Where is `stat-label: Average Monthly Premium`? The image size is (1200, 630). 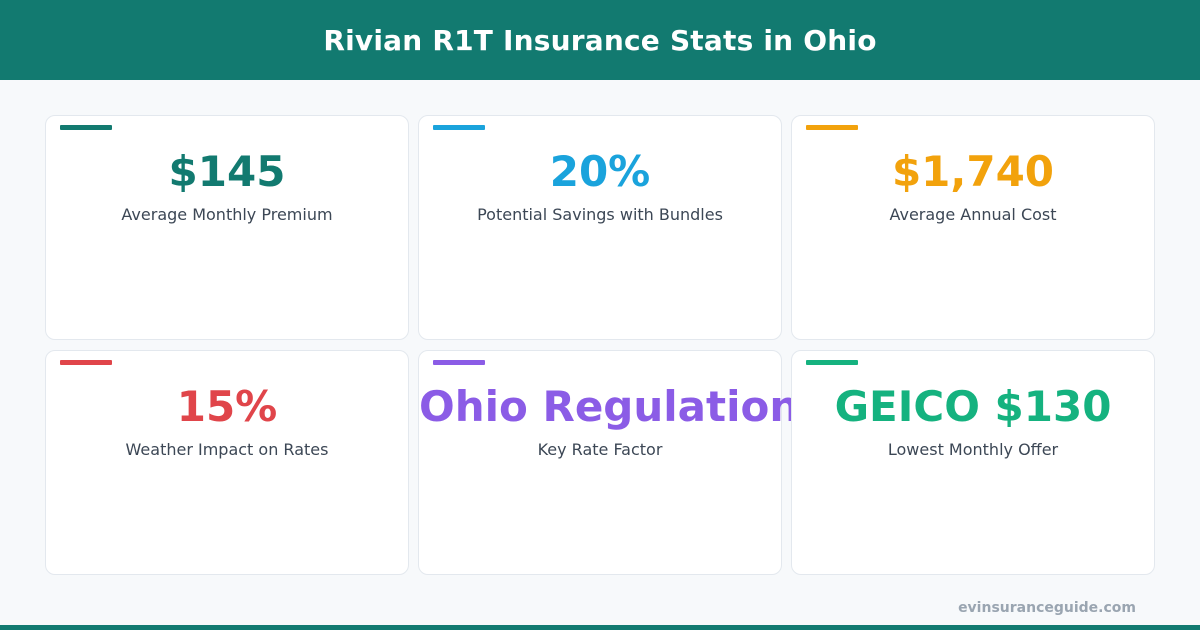 stat-label: Average Monthly Premium is located at coordinates (227, 214).